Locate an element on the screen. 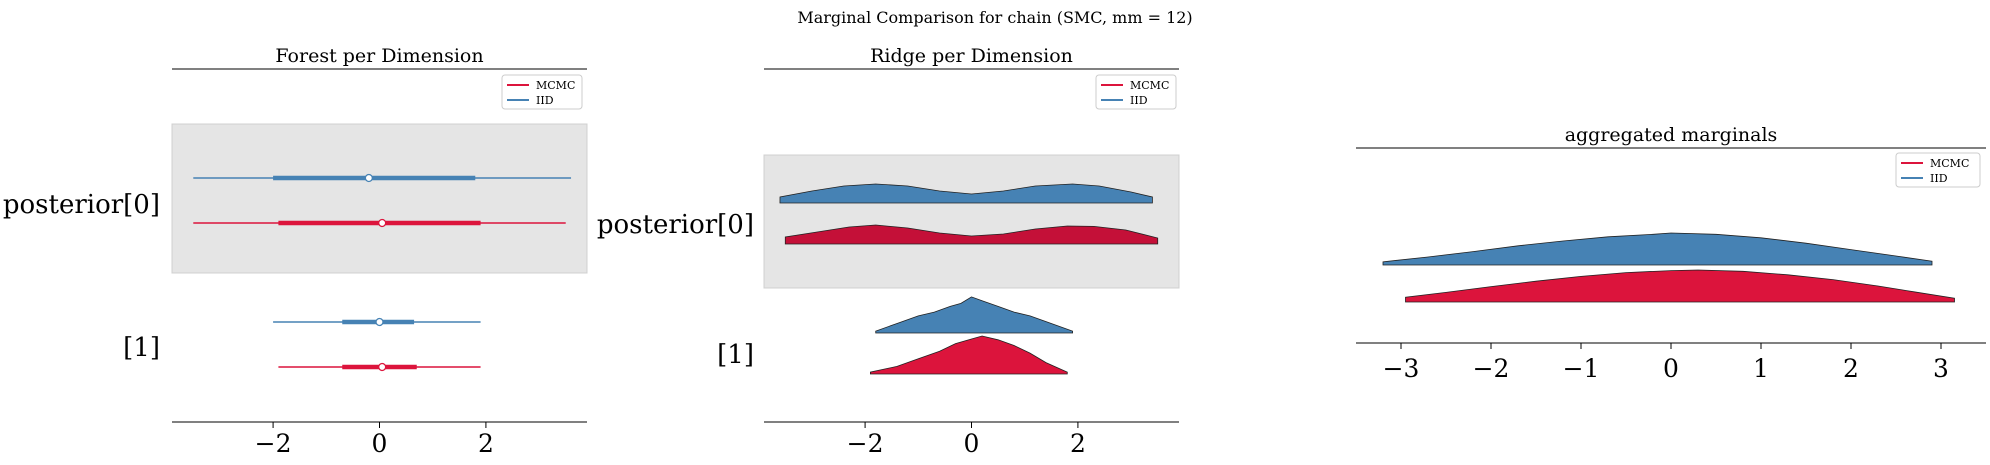 The width and height of the screenshot is (1990, 465). aggregated-density-mcmc is located at coordinates (1680, 286).